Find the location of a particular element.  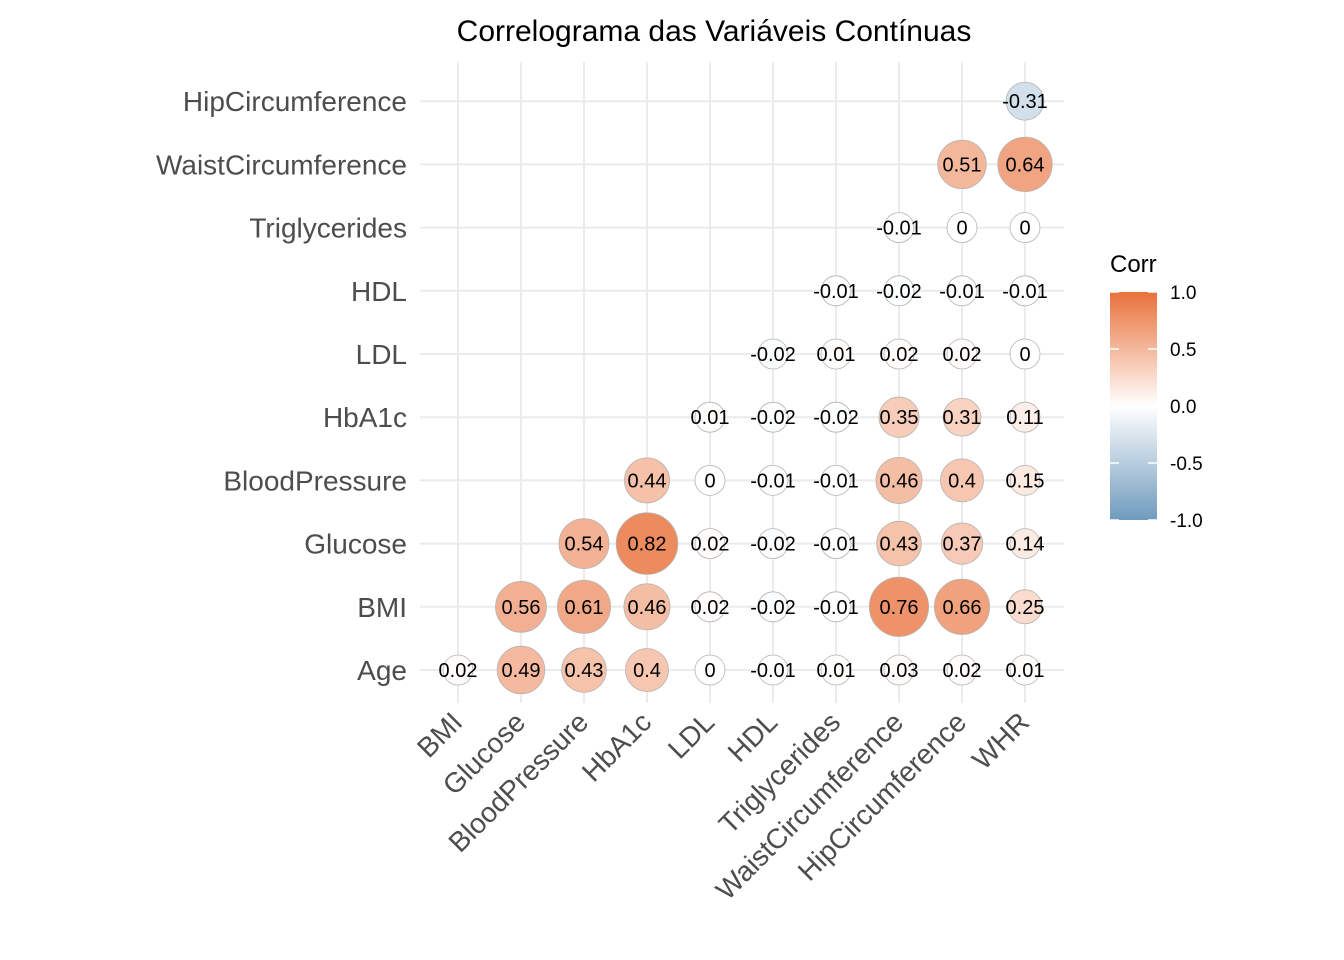

correlation-value-label: 0.82 is located at coordinates (647, 545).